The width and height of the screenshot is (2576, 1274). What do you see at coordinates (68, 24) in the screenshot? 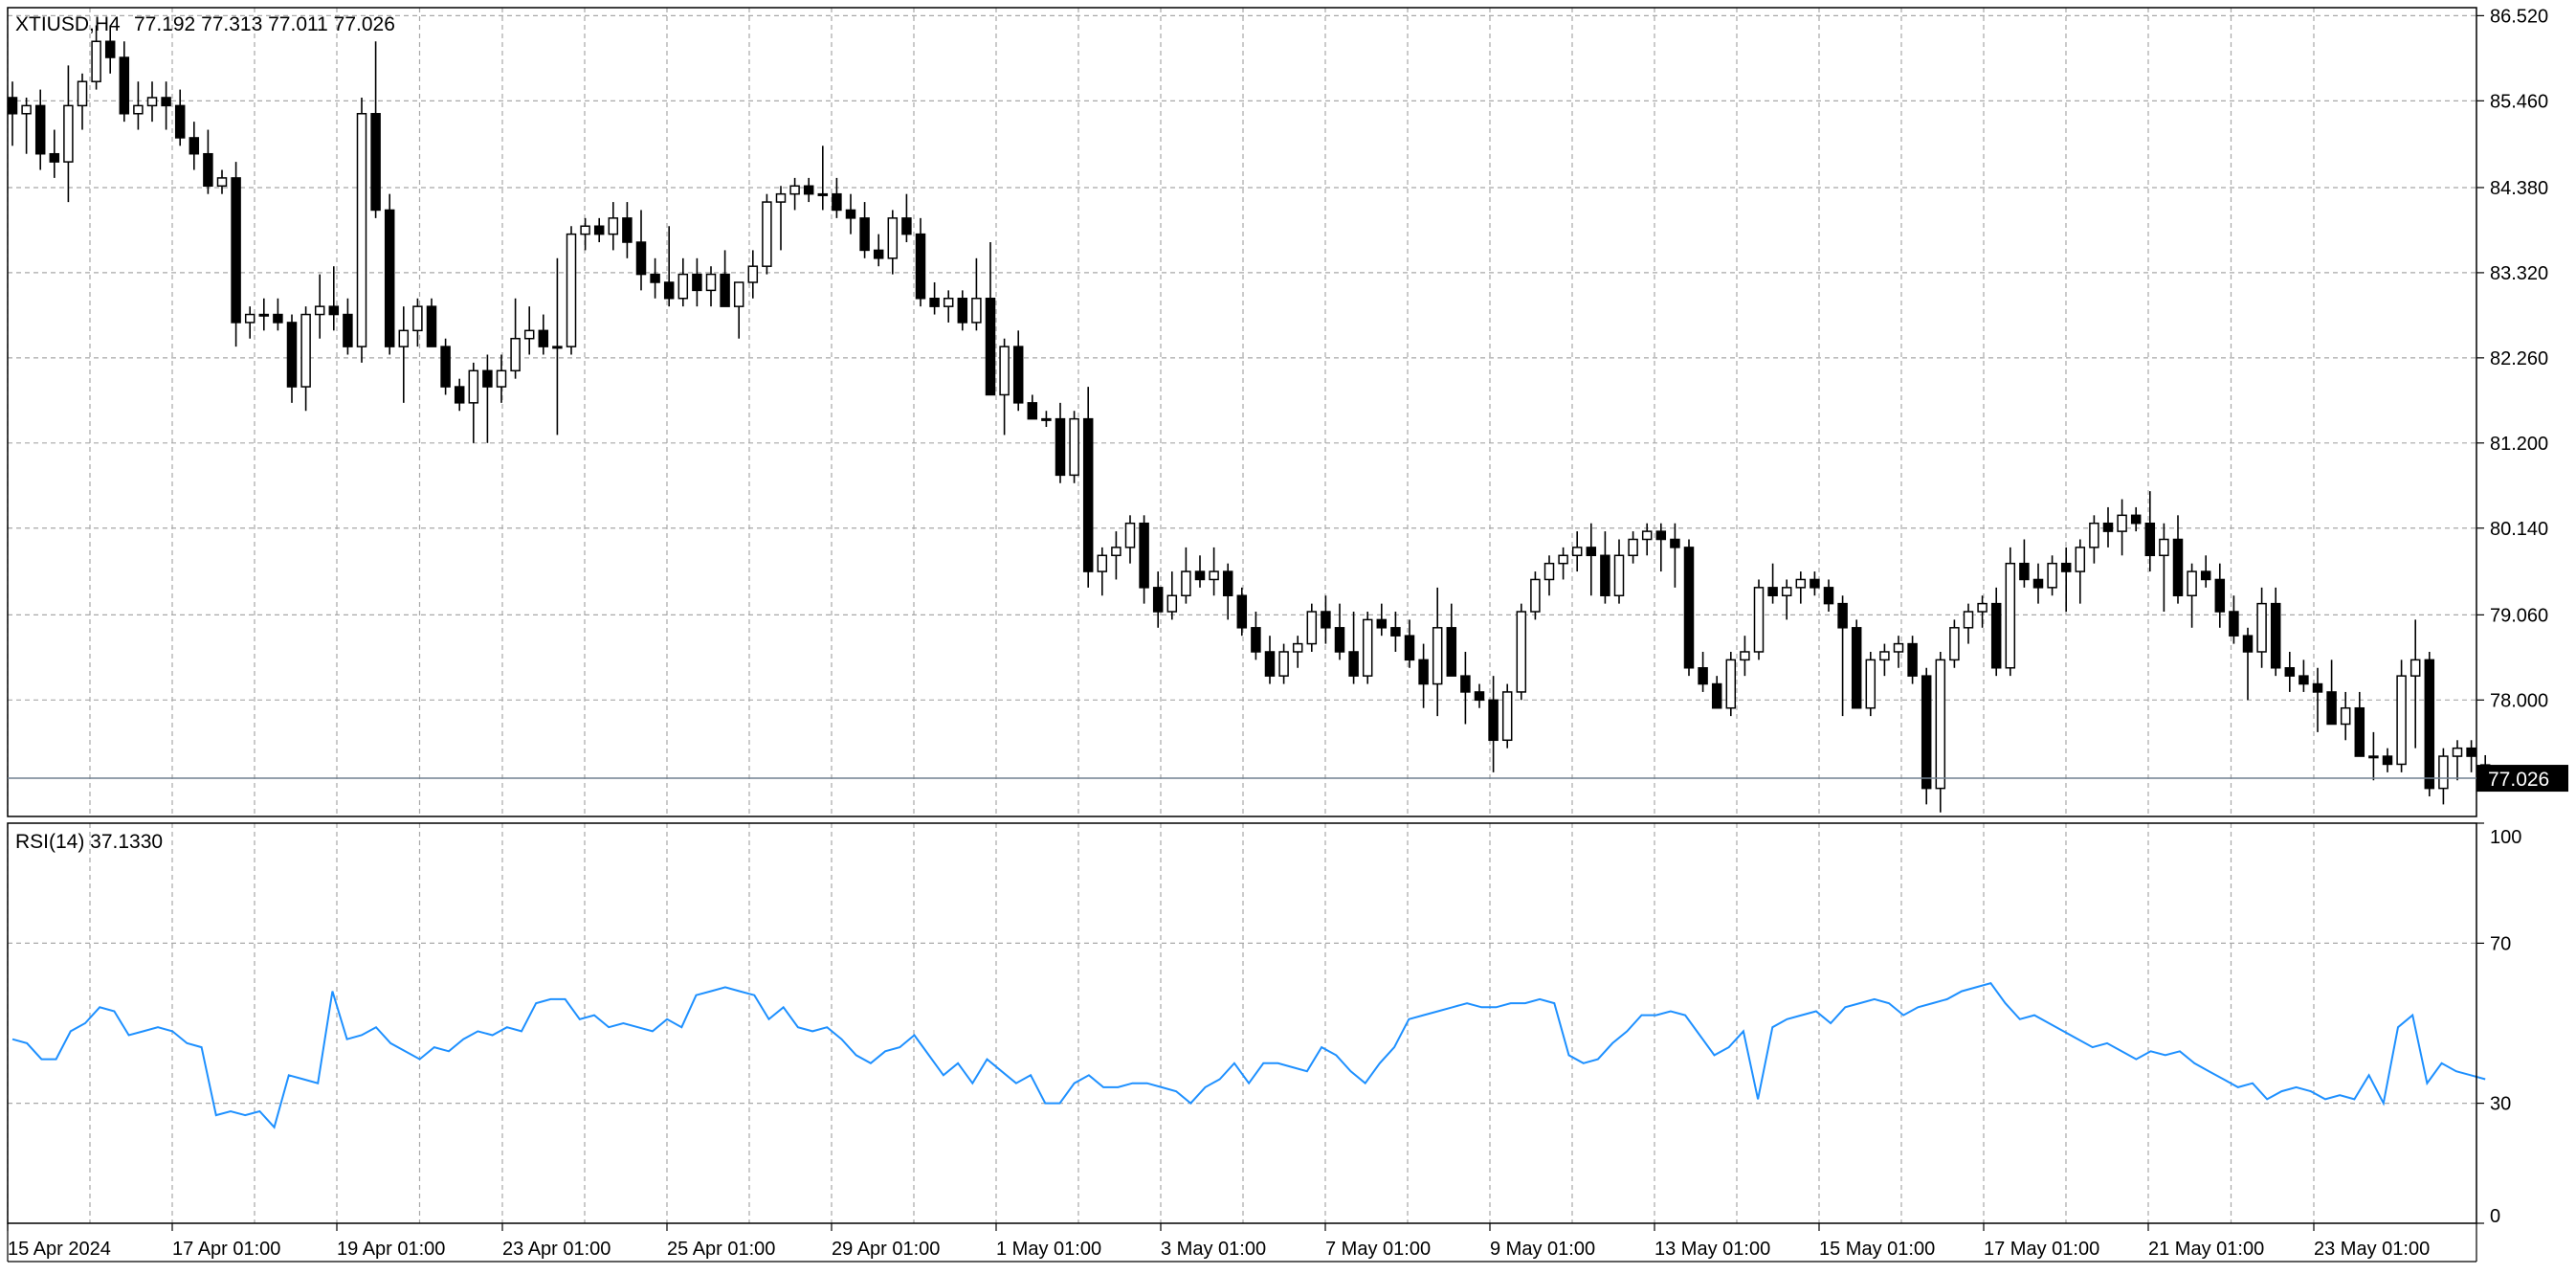
I see `chart-symbol-label: XTIUSD,H4` at bounding box center [68, 24].